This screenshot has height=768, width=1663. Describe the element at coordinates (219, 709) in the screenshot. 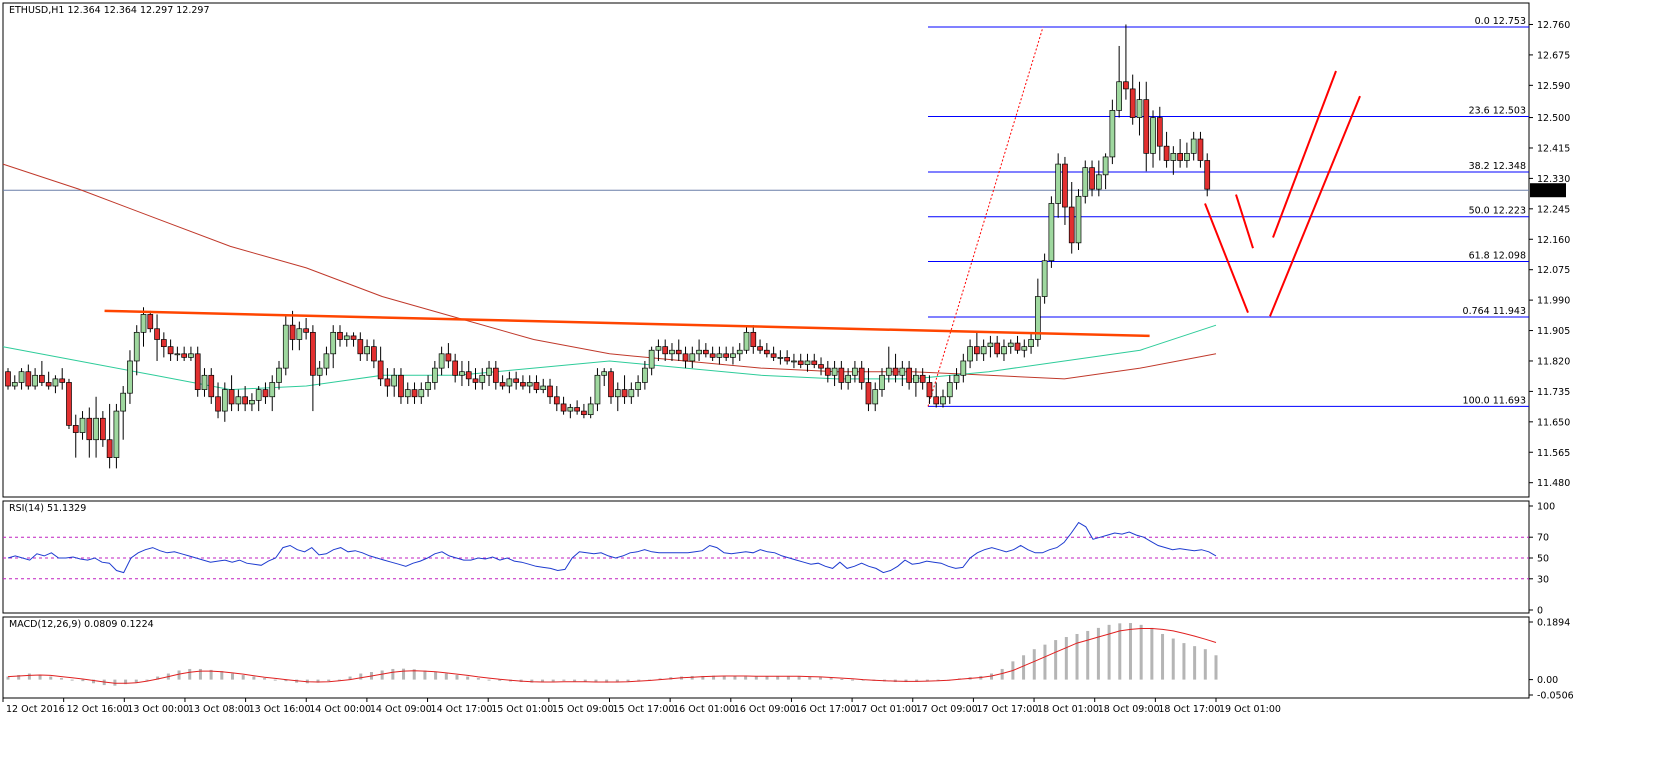

I see `time-axis-label: 13 Oct 08:00` at that location.